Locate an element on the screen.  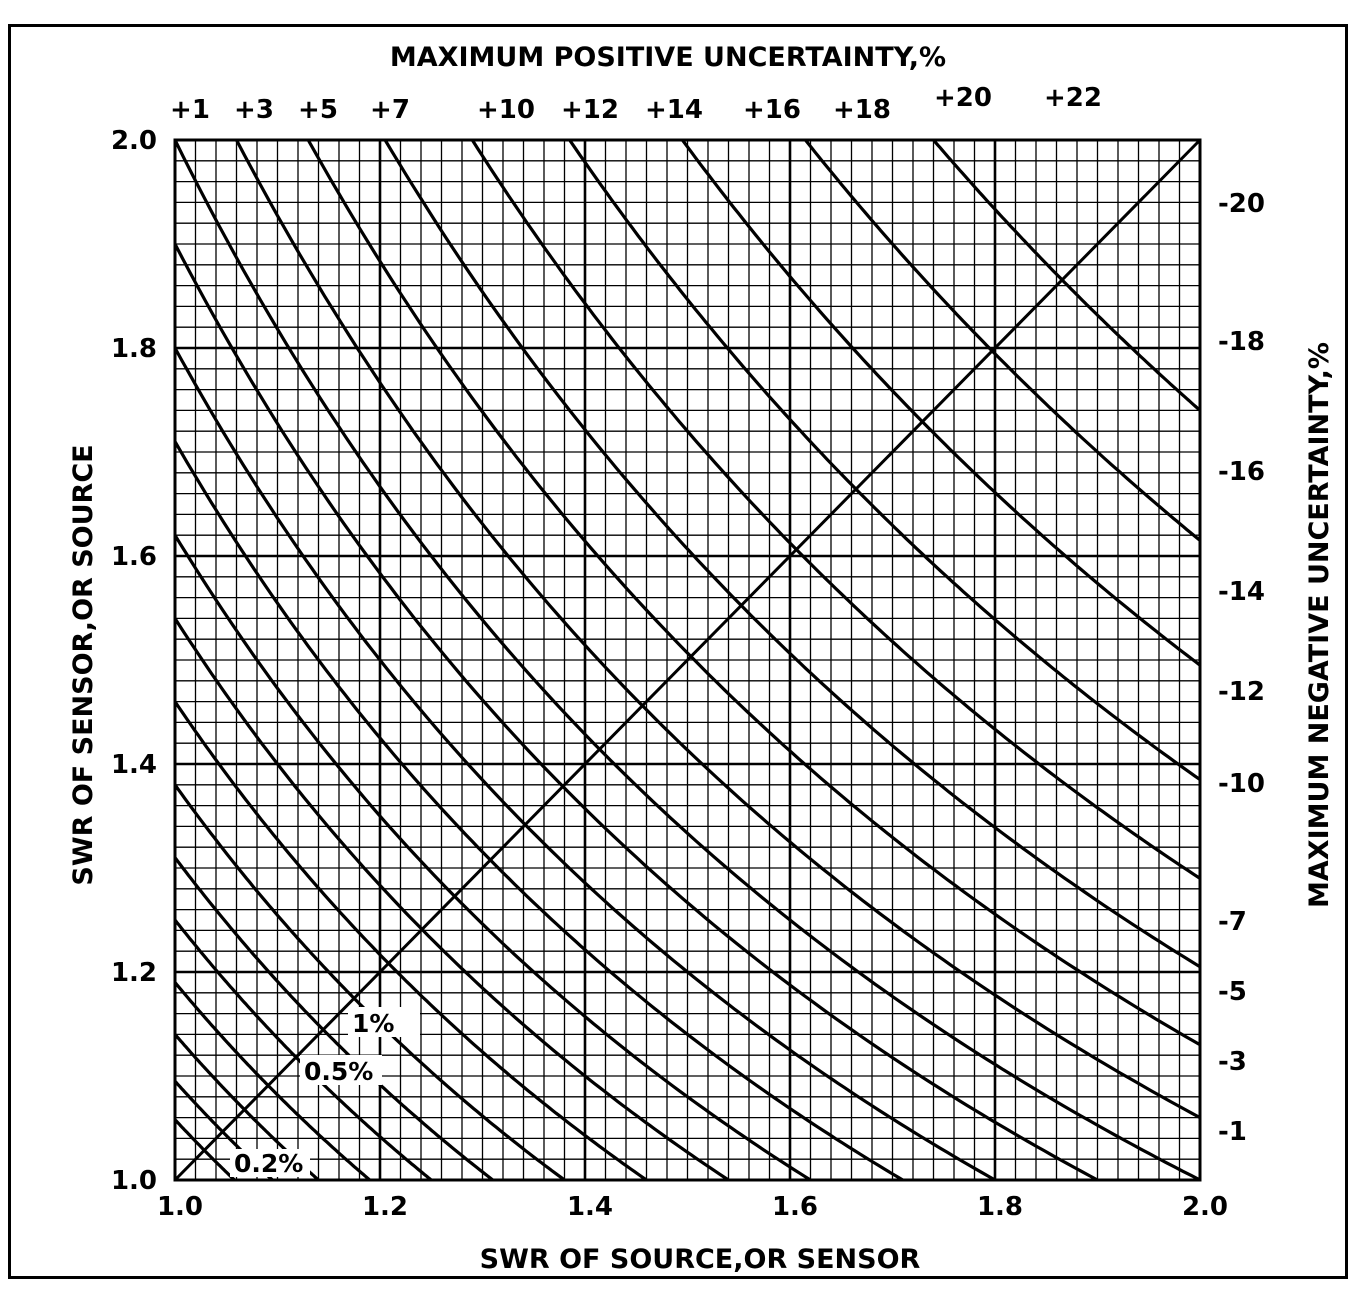
top-tick-label: +20 is located at coordinates (963, 98).